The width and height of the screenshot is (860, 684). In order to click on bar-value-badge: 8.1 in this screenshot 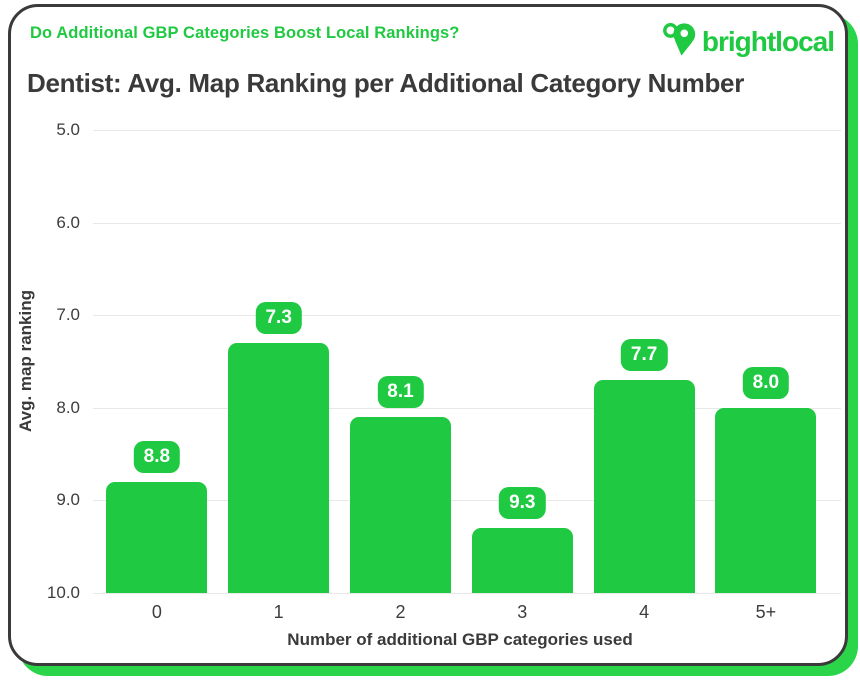, I will do `click(400, 392)`.